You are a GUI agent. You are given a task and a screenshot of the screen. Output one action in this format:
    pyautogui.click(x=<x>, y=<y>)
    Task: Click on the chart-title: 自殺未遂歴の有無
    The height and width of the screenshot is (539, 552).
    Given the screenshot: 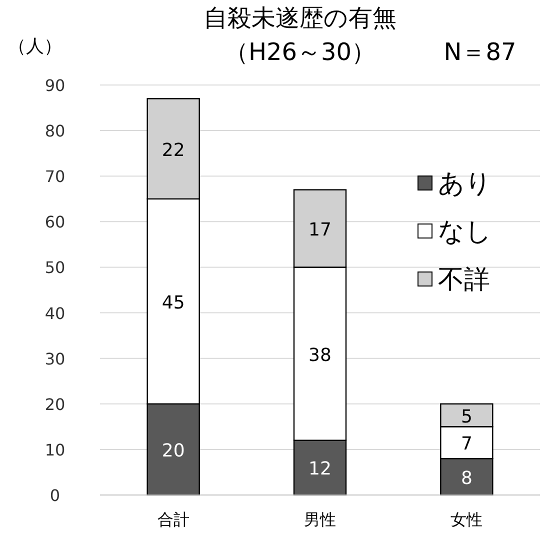 What is the action you would take?
    pyautogui.click(x=300, y=18)
    